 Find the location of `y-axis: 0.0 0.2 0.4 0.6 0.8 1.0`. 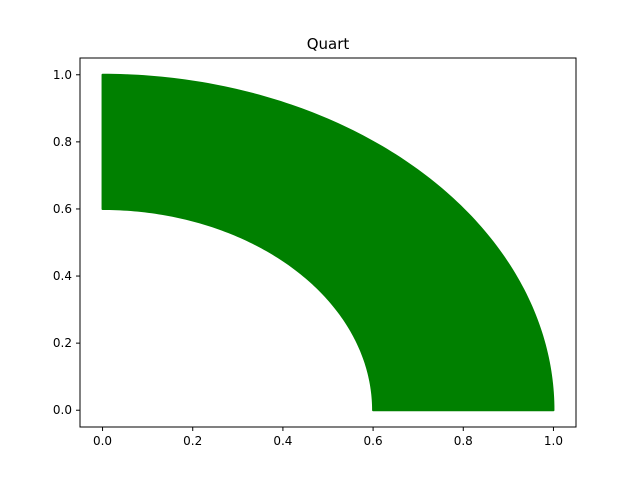

y-axis: 0.0 0.2 0.4 0.6 0.8 1.0 is located at coordinates (66, 242).